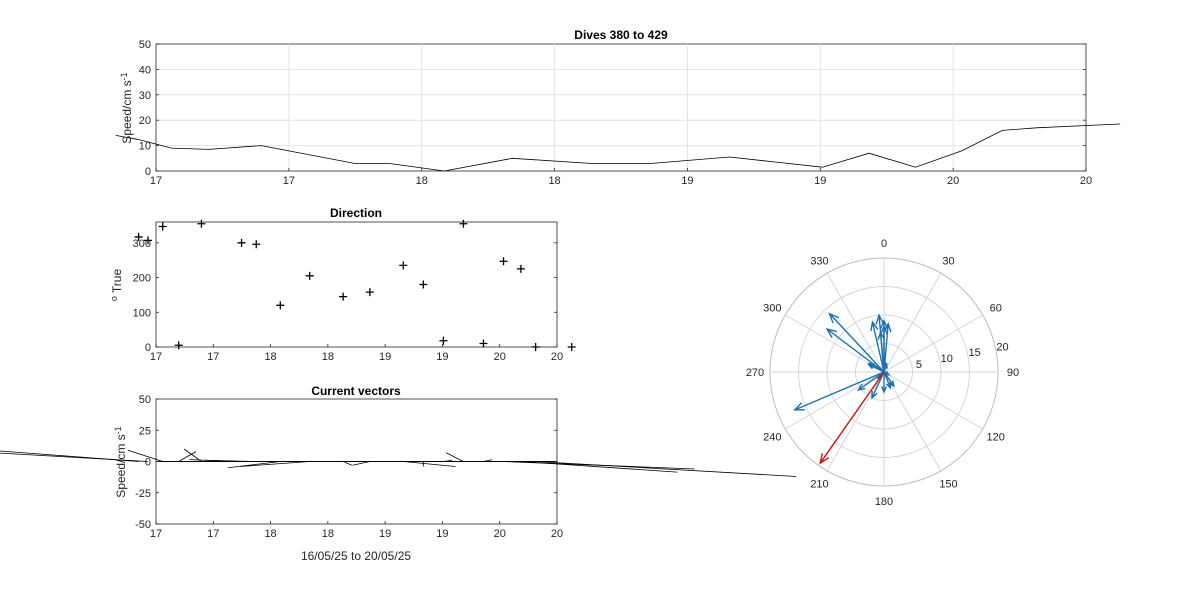  Describe the element at coordinates (621, 35) in the screenshot. I see `speed-title: Dives 380 to 429` at that location.